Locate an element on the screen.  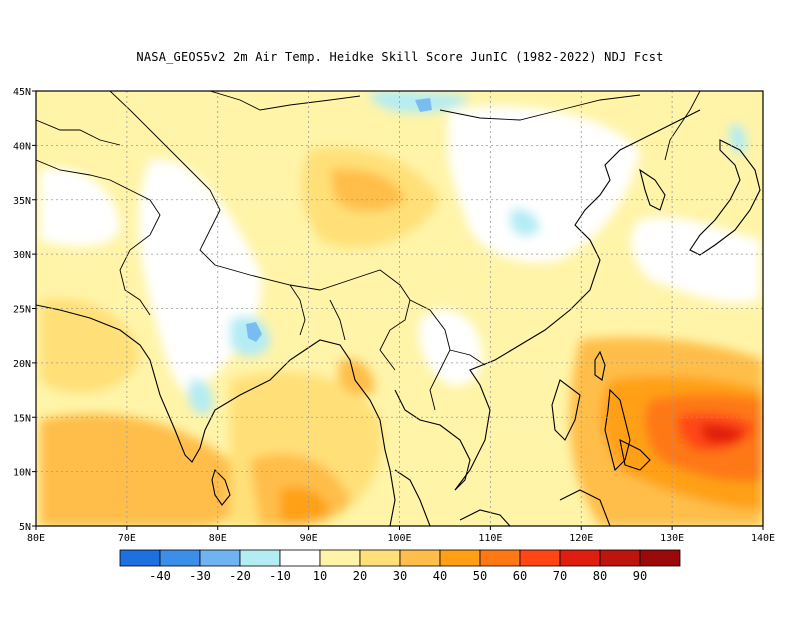
colorbar-label: 50 is located at coordinates (480, 576).